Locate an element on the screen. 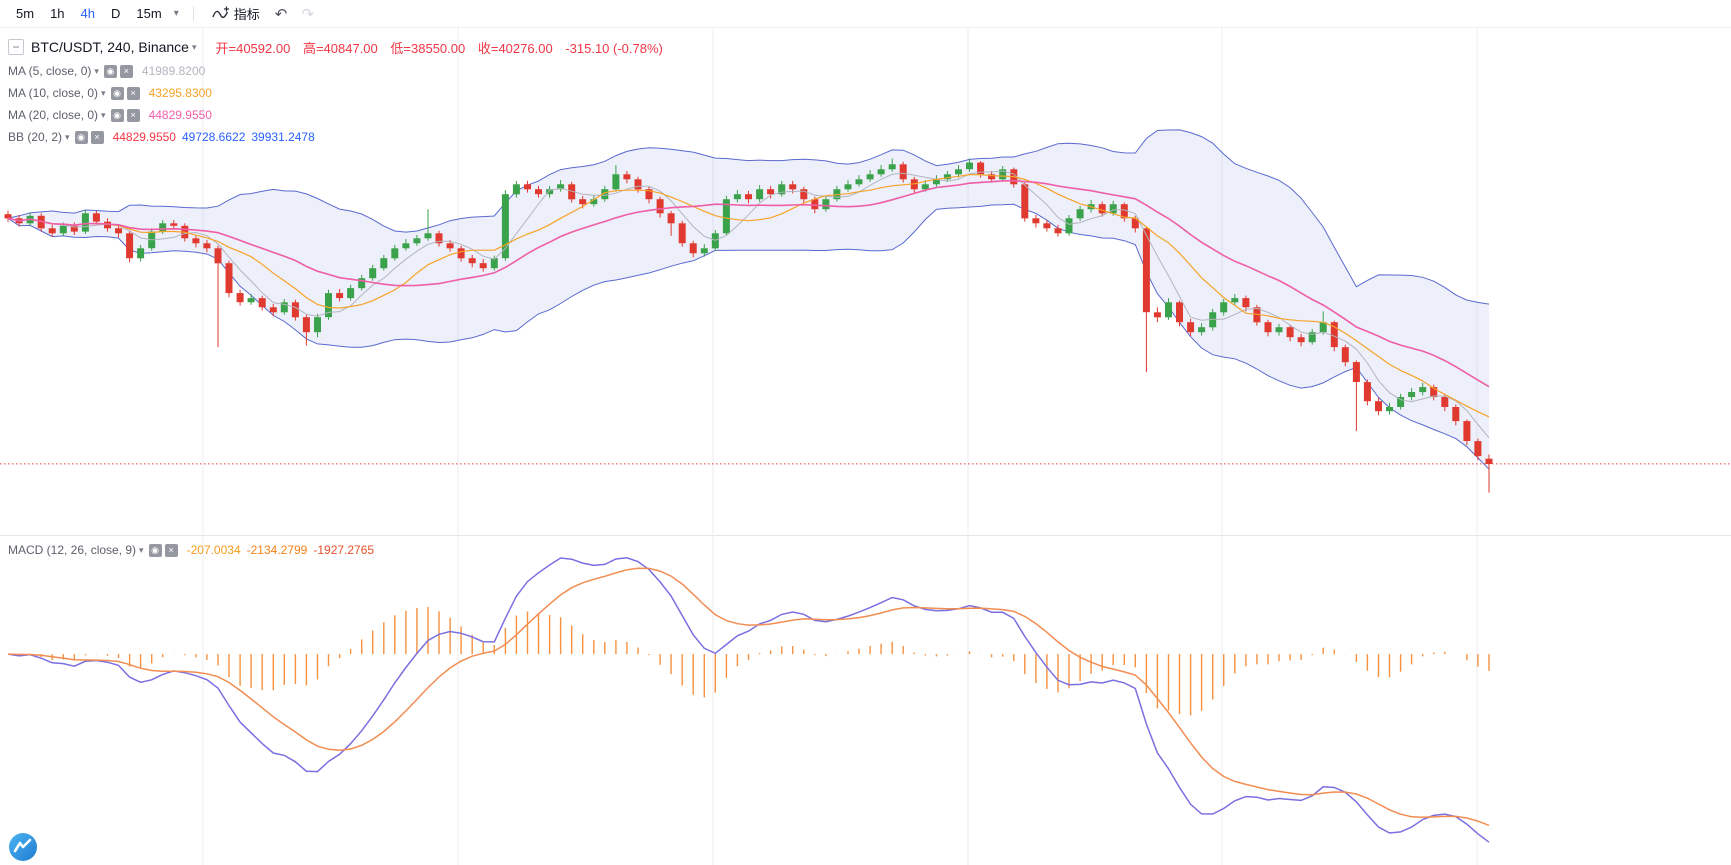 The image size is (1731, 865). collapse-icon: − is located at coordinates (16, 47).